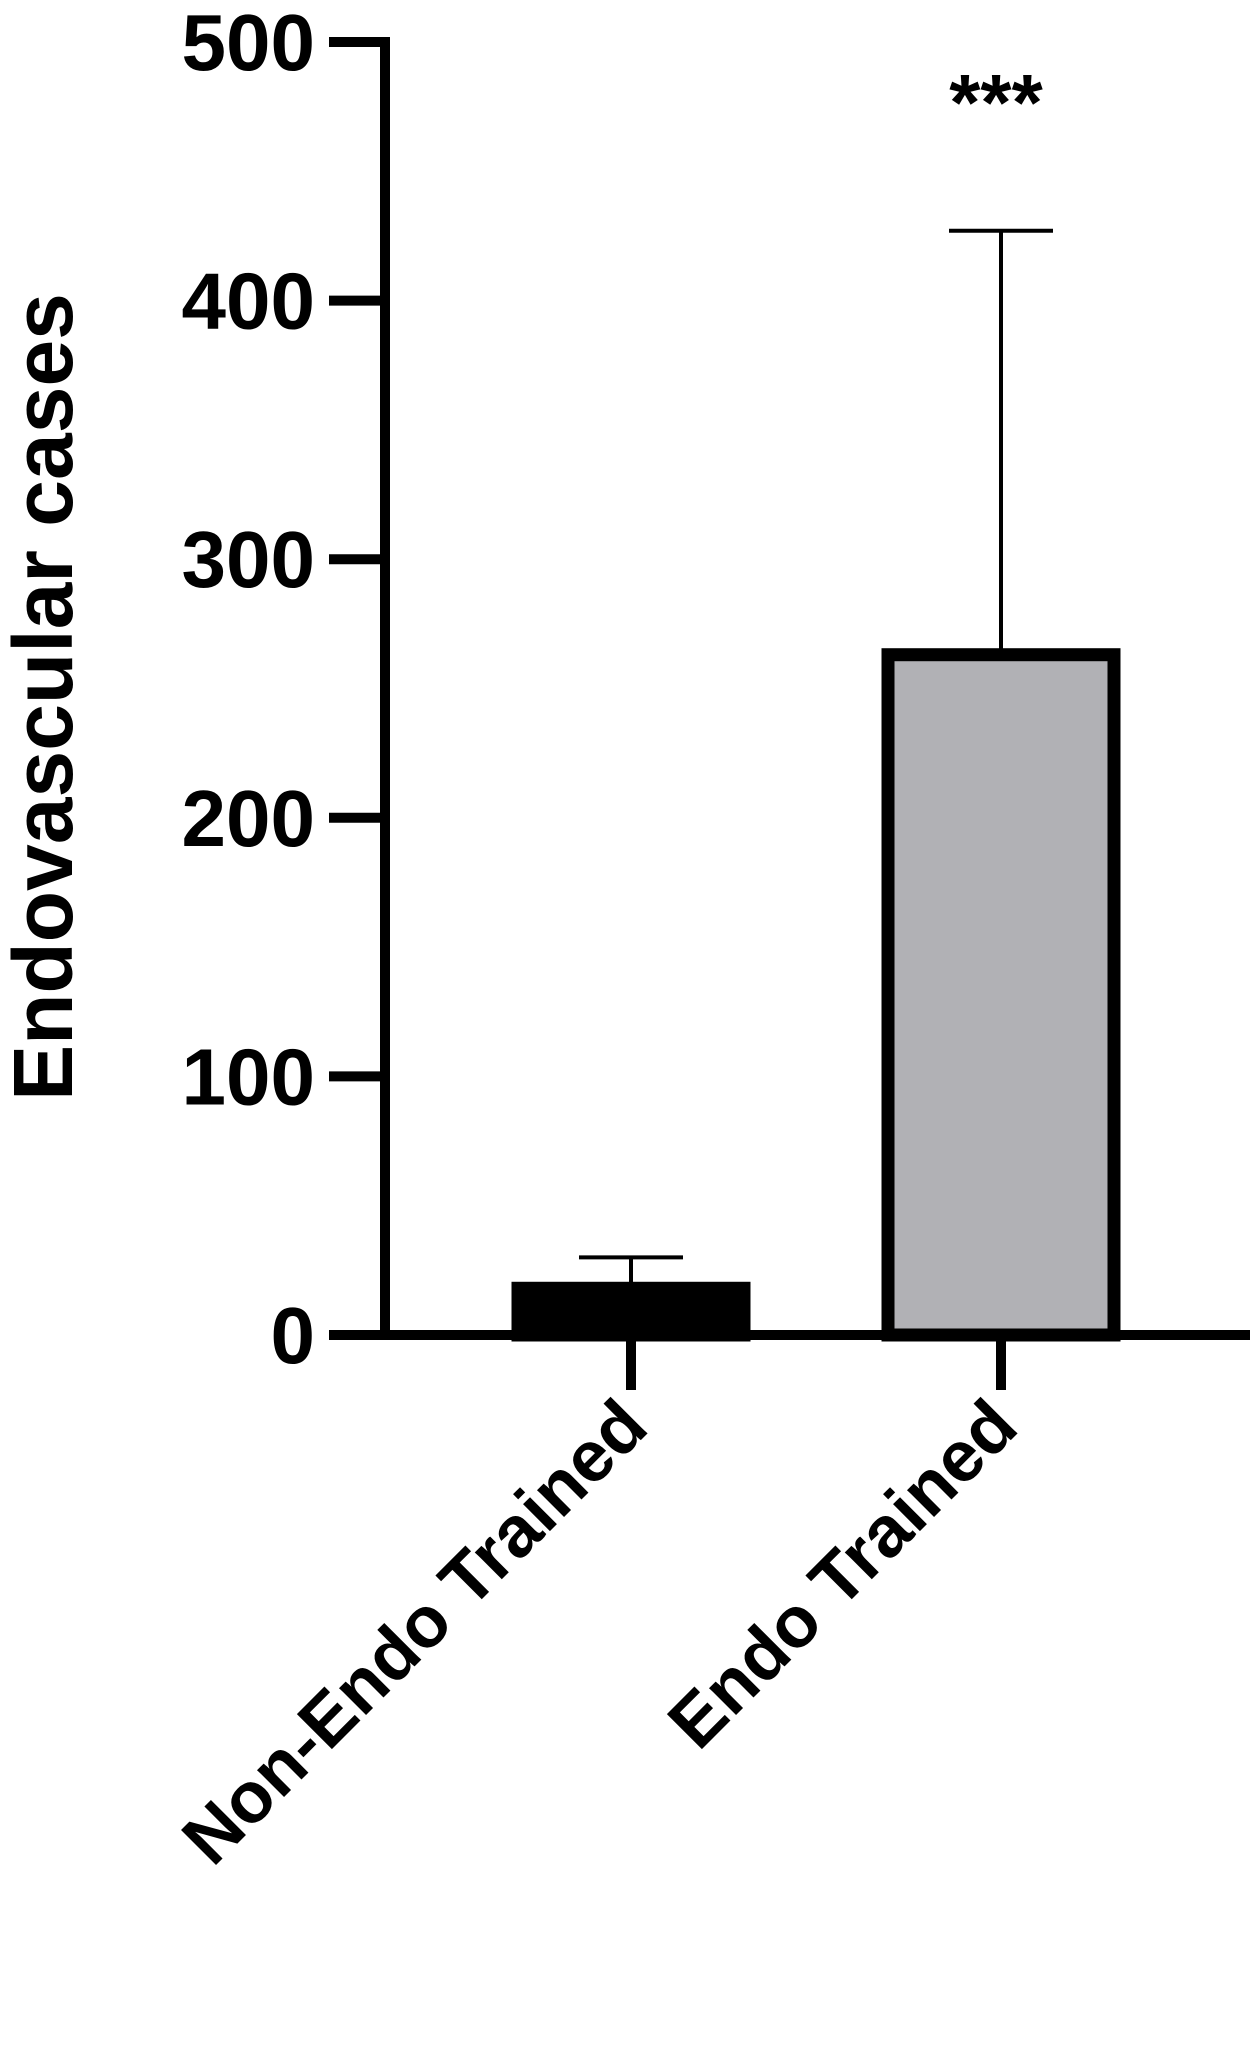 The height and width of the screenshot is (2066, 1250). What do you see at coordinates (248, 43) in the screenshot?
I see `y-tick-label: 500` at bounding box center [248, 43].